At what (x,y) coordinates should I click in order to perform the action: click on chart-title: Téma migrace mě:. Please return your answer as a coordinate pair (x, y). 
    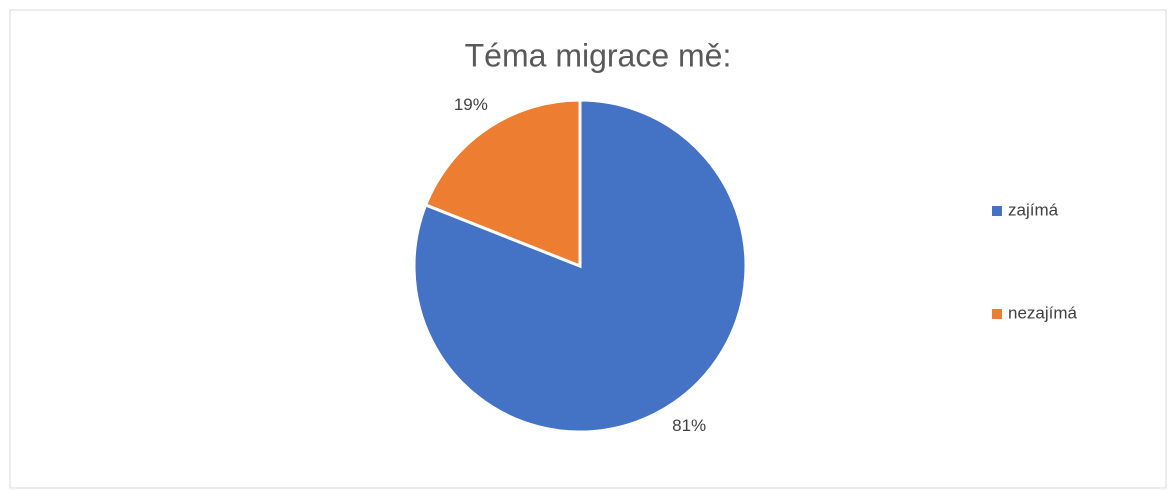
    Looking at the image, I should click on (598, 55).